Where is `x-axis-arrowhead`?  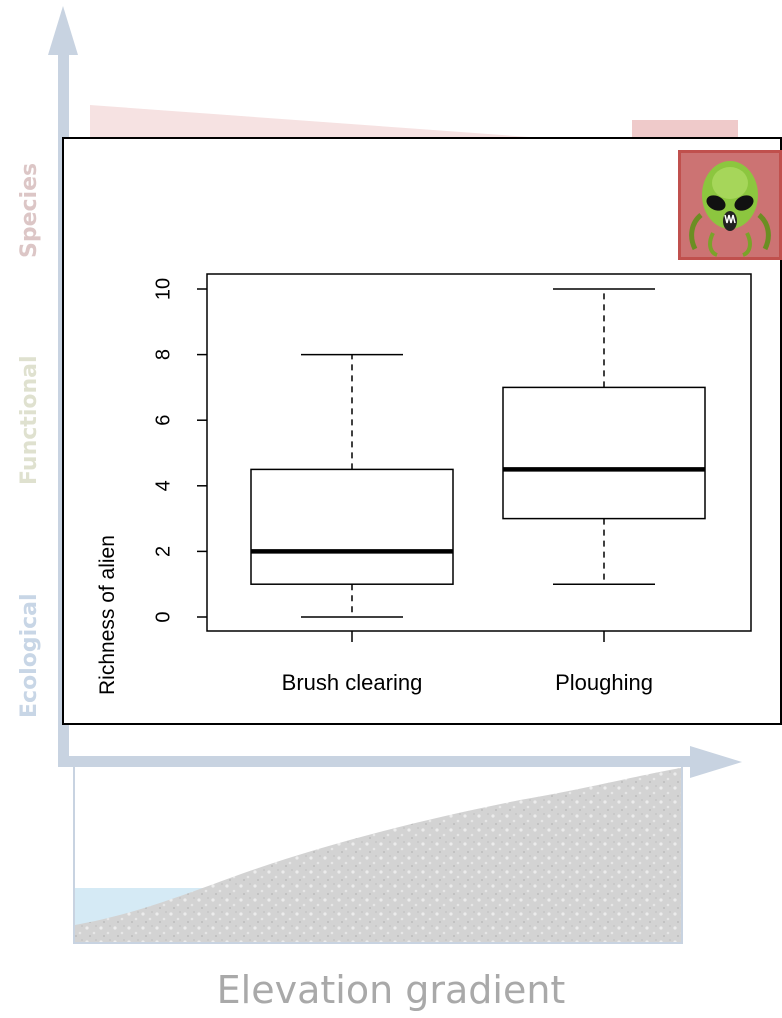 x-axis-arrowhead is located at coordinates (716, 762).